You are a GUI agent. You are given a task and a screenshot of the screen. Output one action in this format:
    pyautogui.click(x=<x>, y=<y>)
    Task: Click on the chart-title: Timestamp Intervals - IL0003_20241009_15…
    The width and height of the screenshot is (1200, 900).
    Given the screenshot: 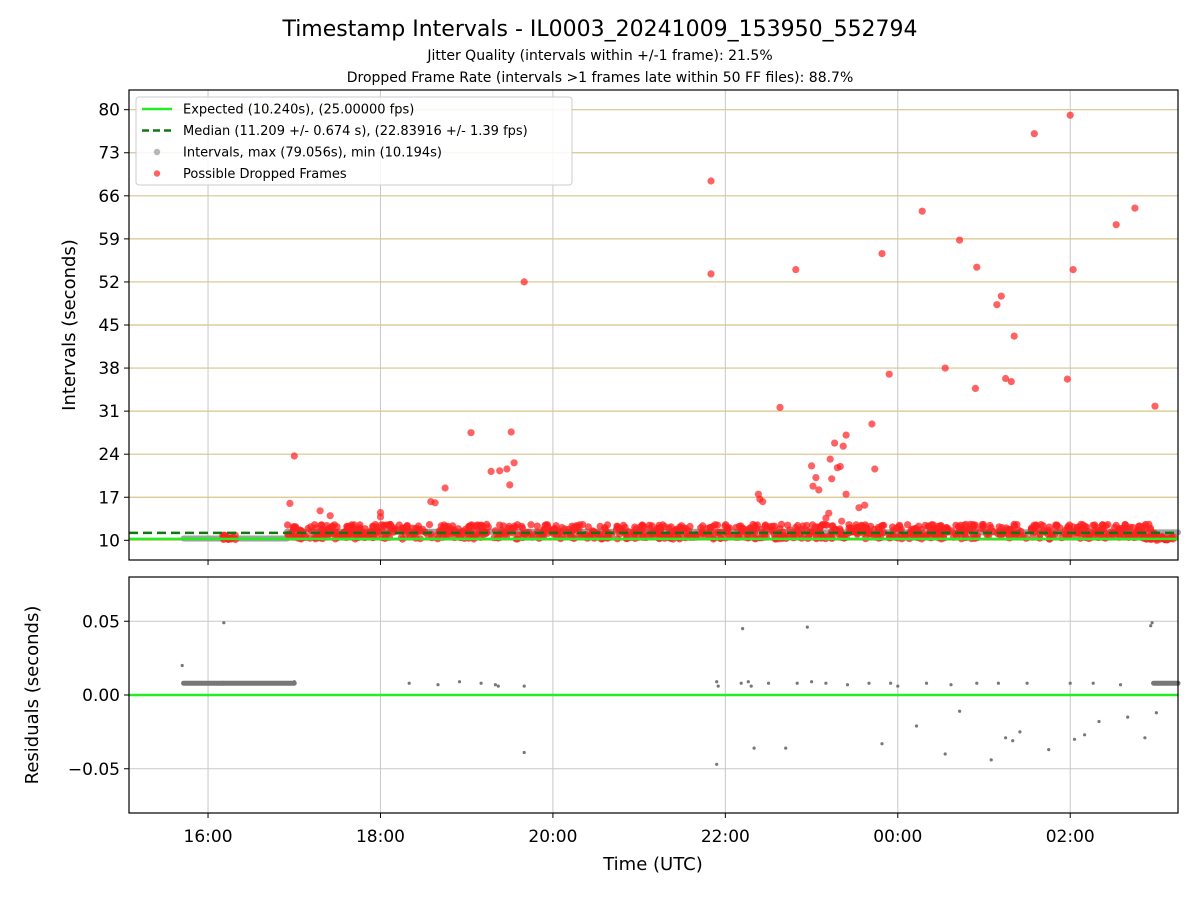 What is the action you would take?
    pyautogui.click(x=599, y=29)
    